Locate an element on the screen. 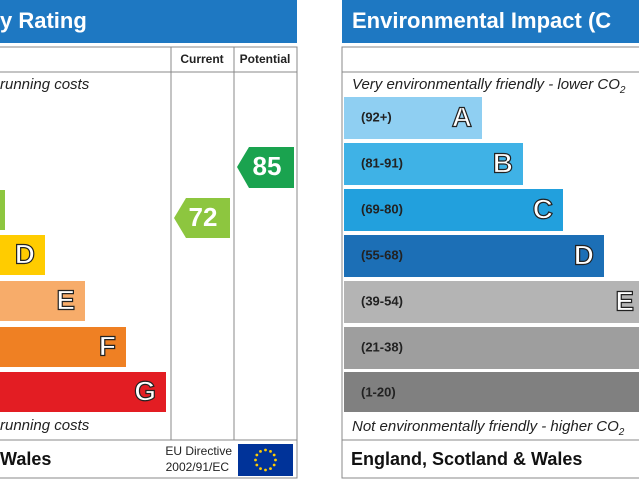 The image size is (639, 480). current-rating: 72 is located at coordinates (203, 217).